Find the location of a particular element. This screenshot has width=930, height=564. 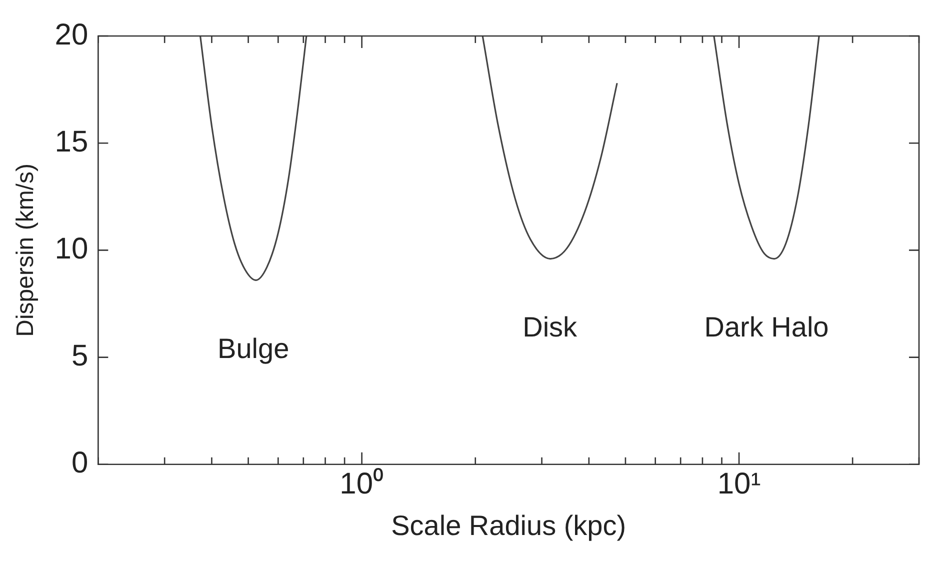

x-tick-label: 10¹ is located at coordinates (739, 484).